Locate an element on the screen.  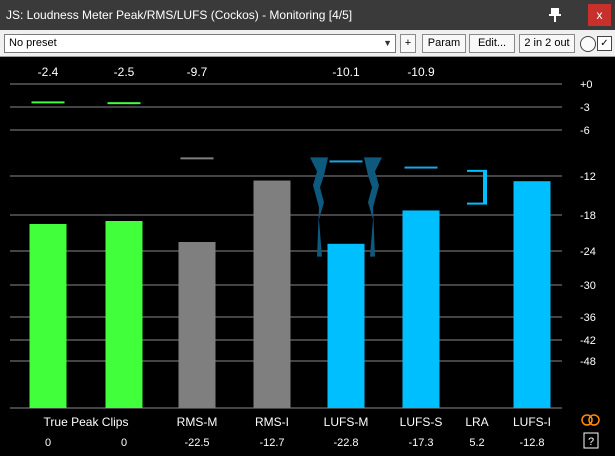
preset-value: No preset is located at coordinates (33, 43).